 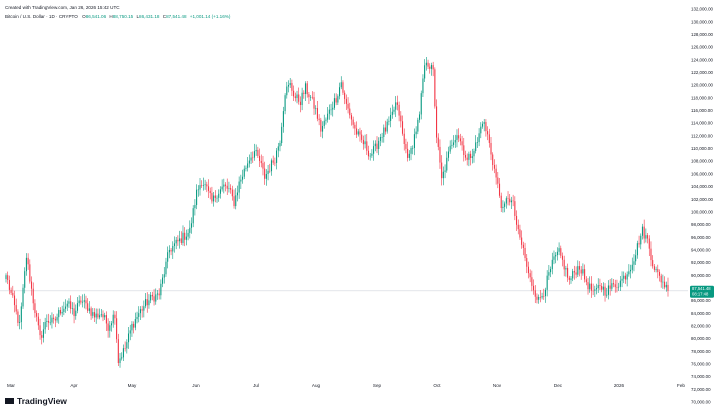 What do you see at coordinates (346, 385) in the screenshot?
I see `time-axis: Mar Apr May Jun Jul Aug Sep Oct Nov Dec 2026 Feb` at bounding box center [346, 385].